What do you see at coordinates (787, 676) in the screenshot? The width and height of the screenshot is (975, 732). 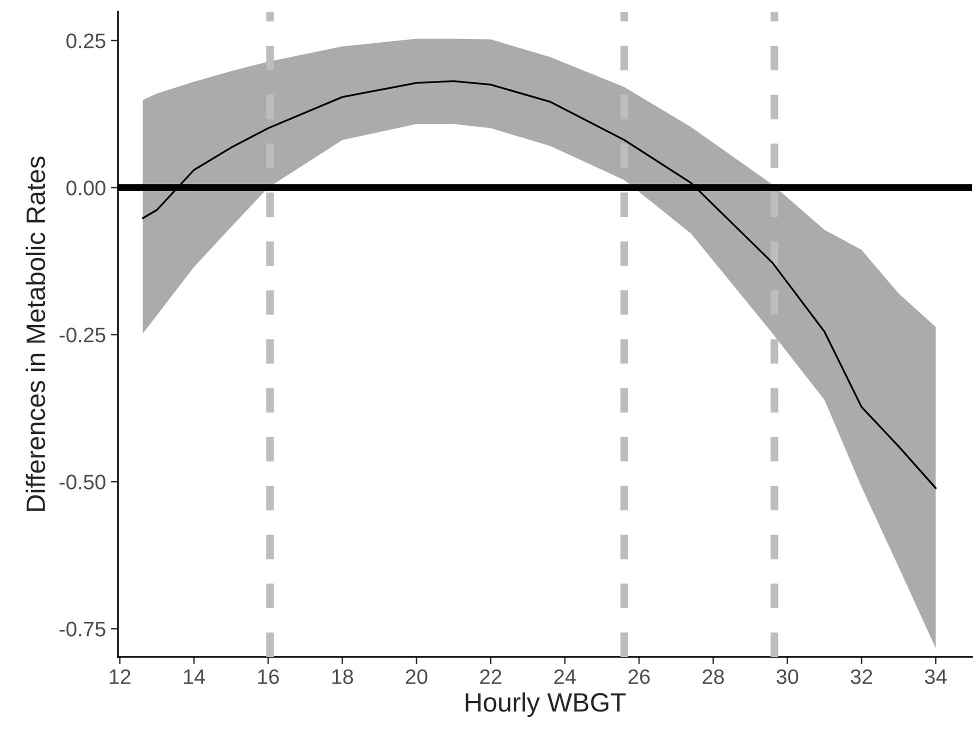 I see `x-tick-label: 30` at bounding box center [787, 676].